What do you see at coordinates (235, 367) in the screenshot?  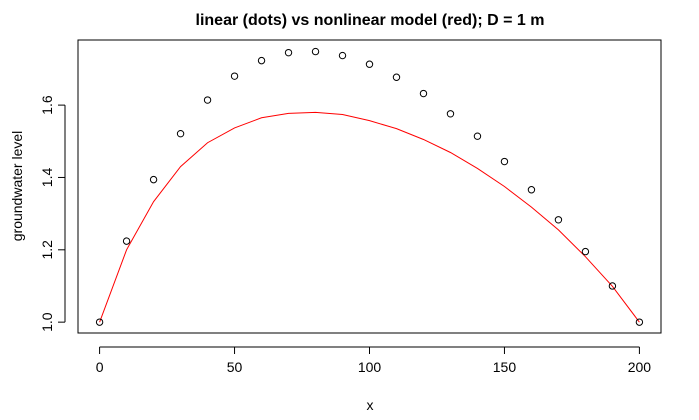 I see `x-tick-label: 50` at bounding box center [235, 367].